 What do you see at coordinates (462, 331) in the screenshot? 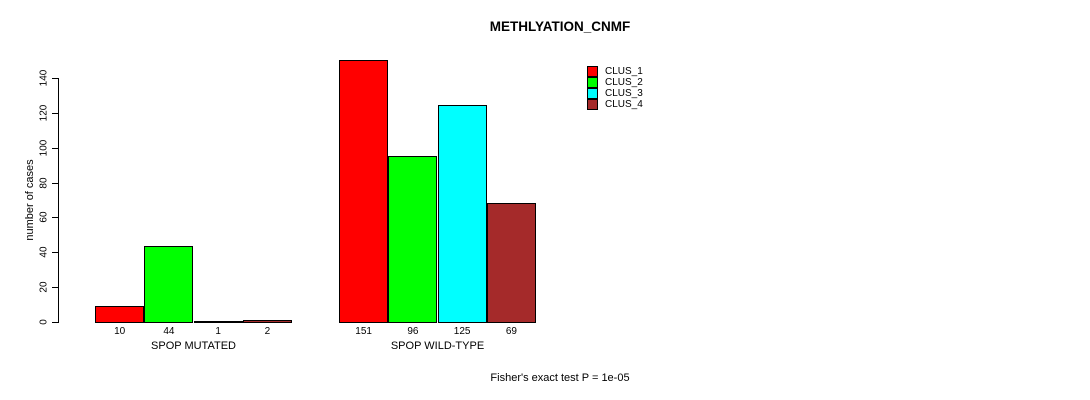
I see `bar-value-label: 125` at bounding box center [462, 331].